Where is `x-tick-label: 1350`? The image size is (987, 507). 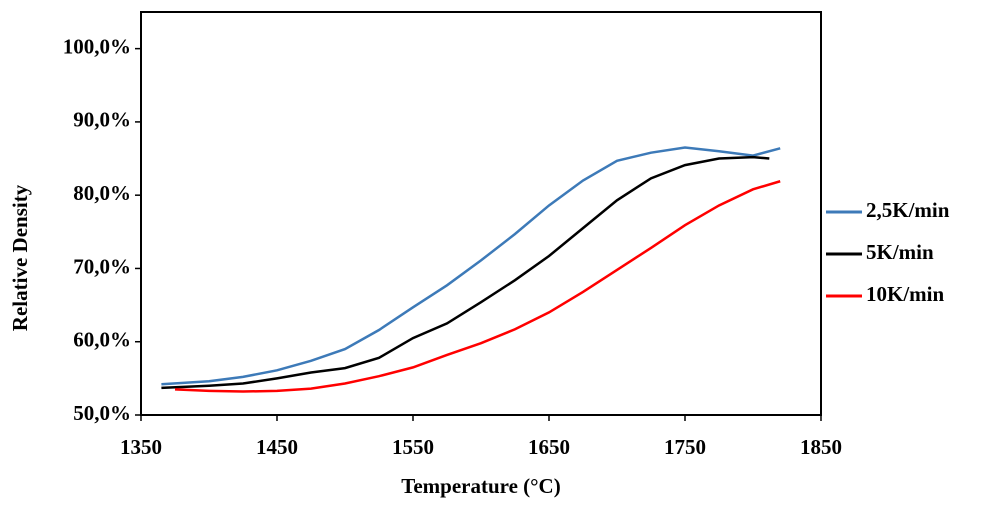
x-tick-label: 1350 is located at coordinates (141, 447).